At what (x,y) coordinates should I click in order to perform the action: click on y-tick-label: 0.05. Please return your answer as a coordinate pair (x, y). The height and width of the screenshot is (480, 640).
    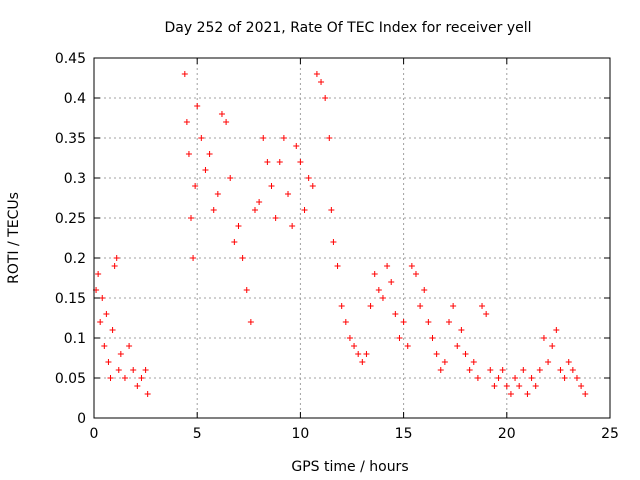
    Looking at the image, I should click on (70, 379).